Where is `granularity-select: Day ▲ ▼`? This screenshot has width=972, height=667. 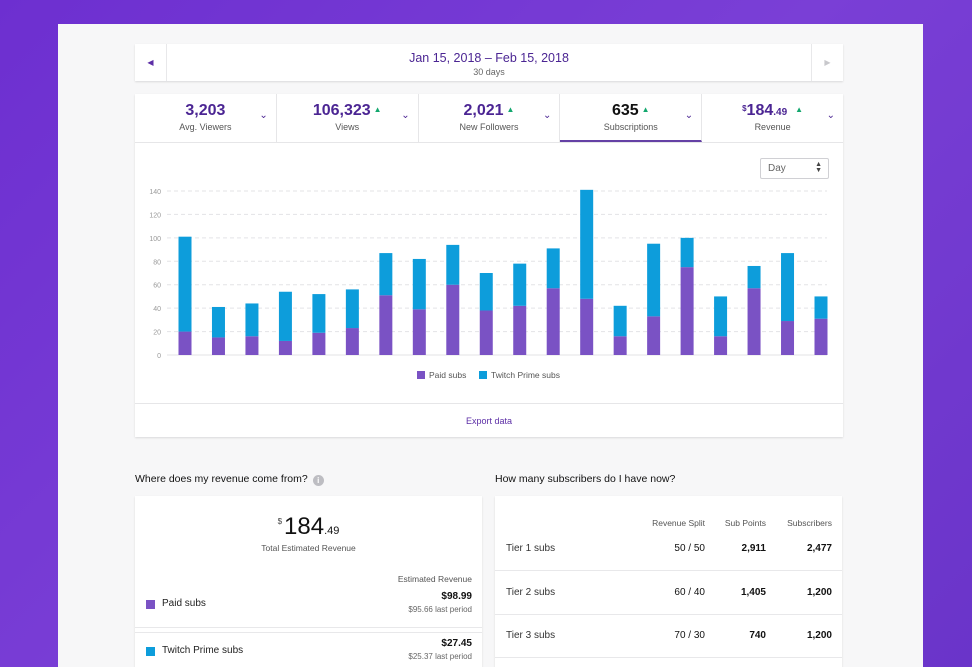 granularity-select: Day ▲ ▼ is located at coordinates (794, 168).